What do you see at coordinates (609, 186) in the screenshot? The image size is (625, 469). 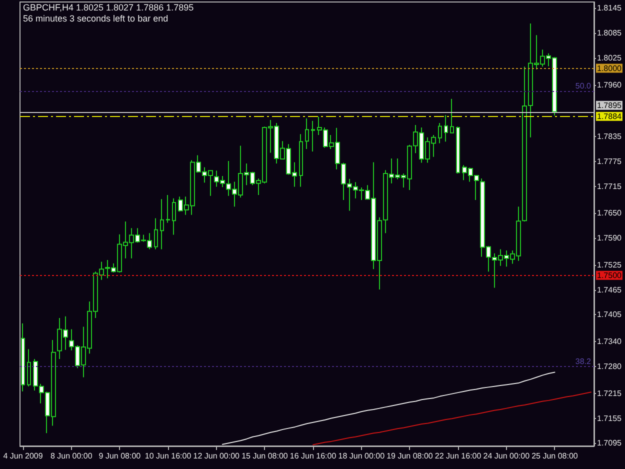 I see `y-tick-label: 1.7715` at bounding box center [609, 186].